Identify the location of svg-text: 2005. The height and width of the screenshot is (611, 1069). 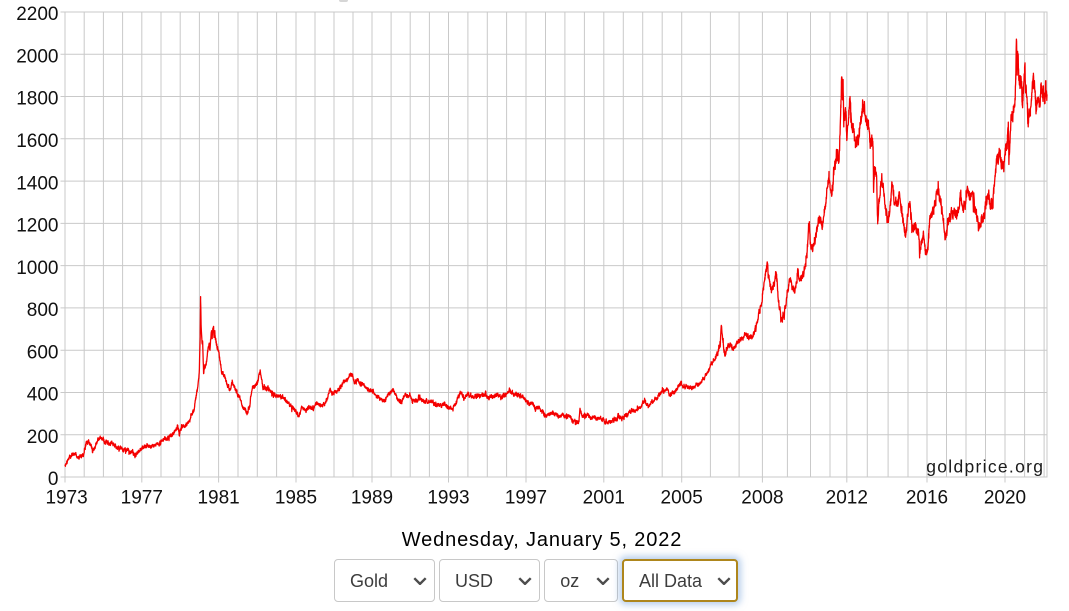
(682, 498).